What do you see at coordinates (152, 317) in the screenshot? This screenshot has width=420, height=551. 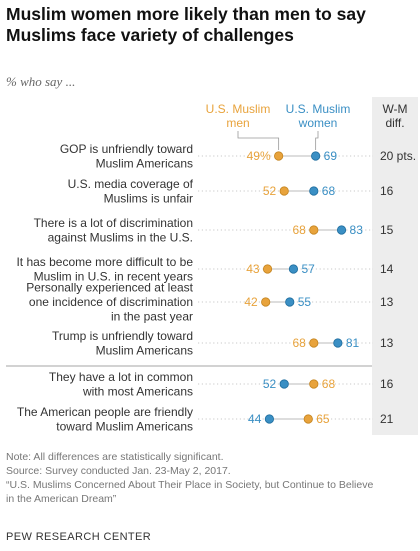 I see `row-label-5-line-3: in the past year` at bounding box center [152, 317].